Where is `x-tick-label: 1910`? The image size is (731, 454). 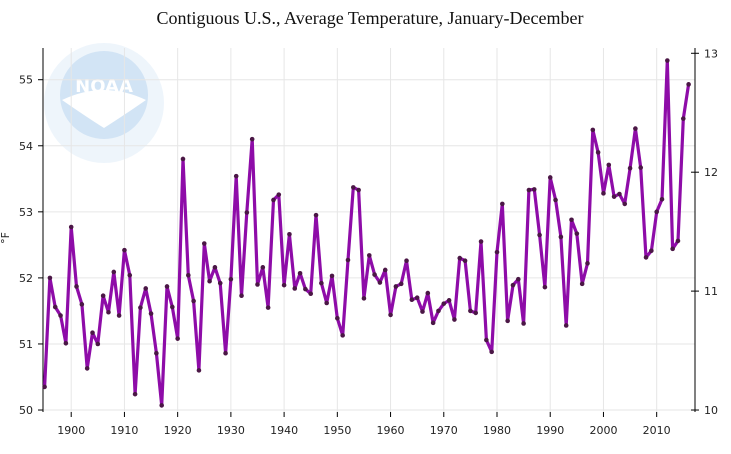
x-tick-label: 1910 is located at coordinates (124, 430).